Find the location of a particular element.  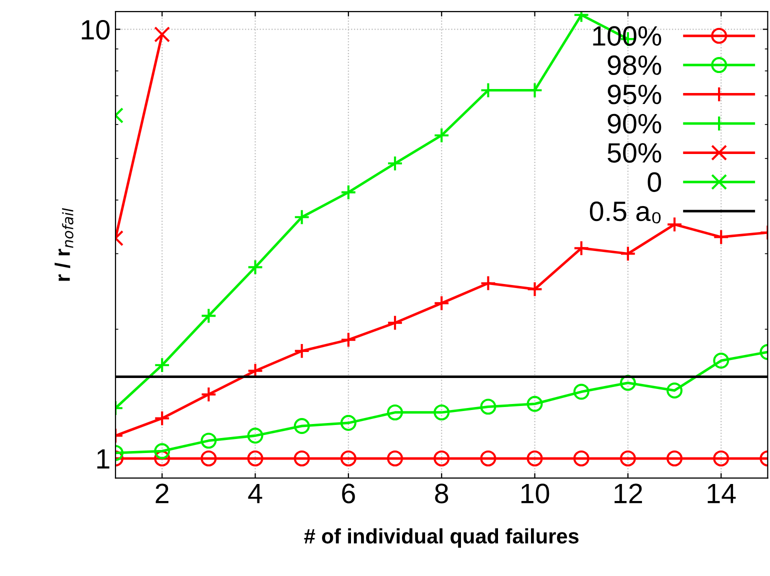

x-tick-label: 4 is located at coordinates (255, 494).